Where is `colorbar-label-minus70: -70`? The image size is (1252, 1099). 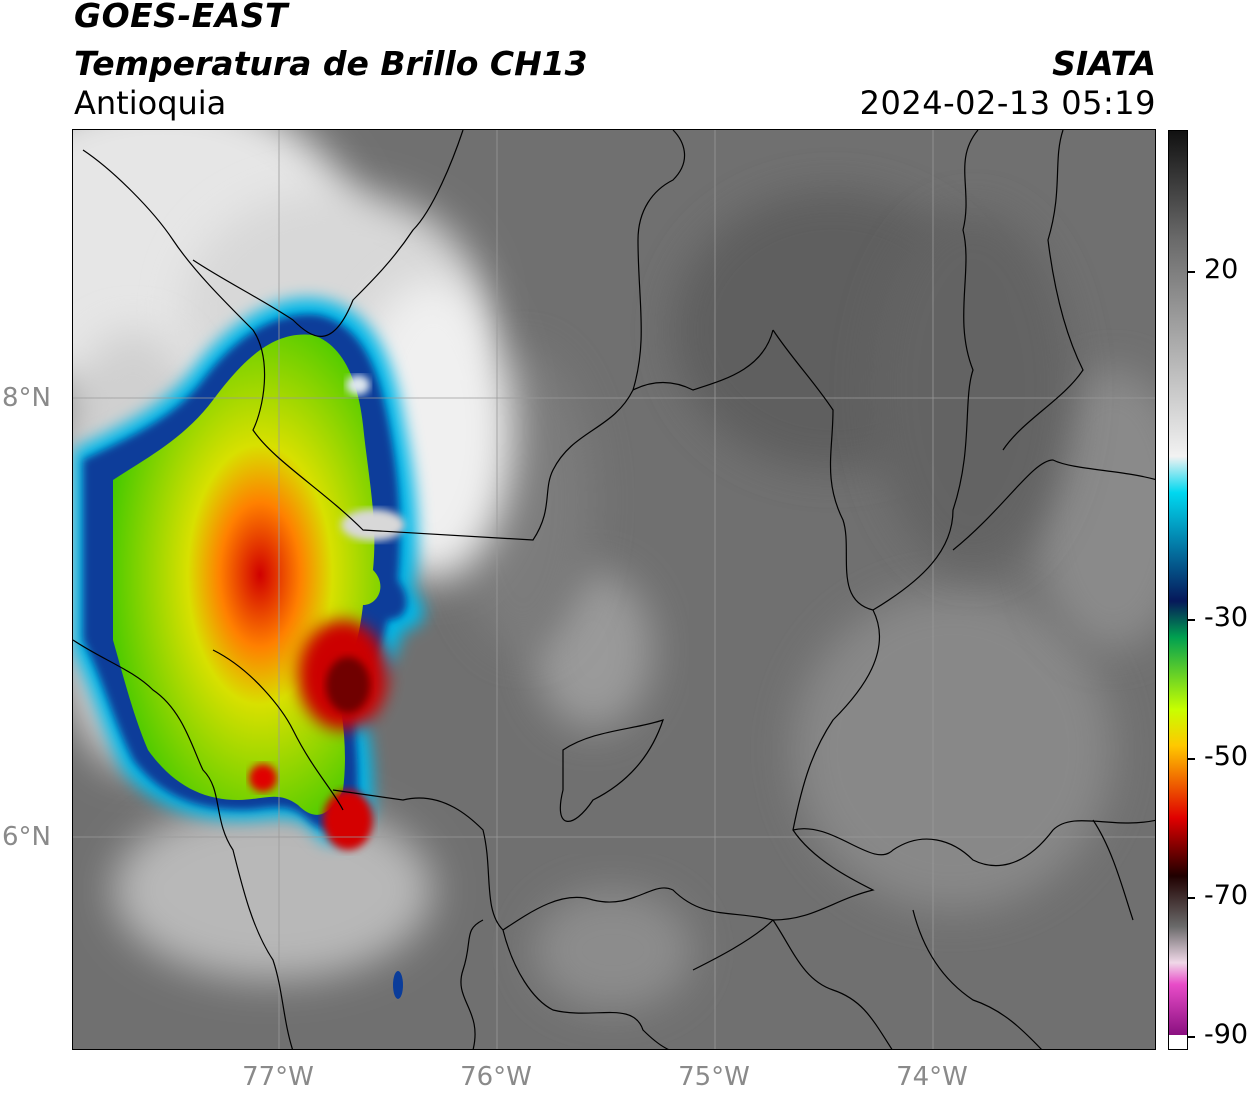 colorbar-label-minus70: -70 is located at coordinates (1226, 895).